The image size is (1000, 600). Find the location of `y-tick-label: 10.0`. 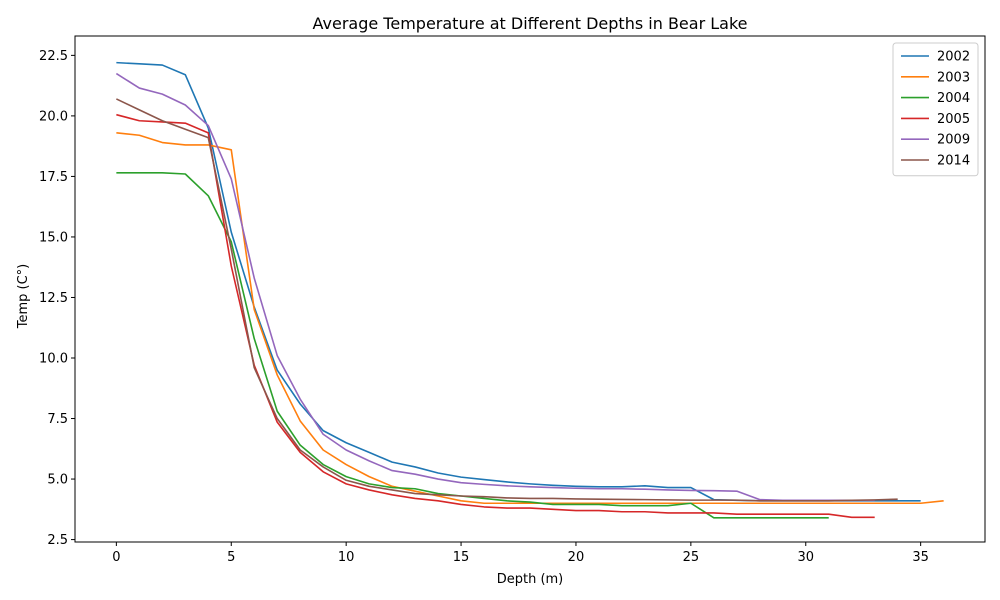

y-tick-label: 10.0 is located at coordinates (53, 359).